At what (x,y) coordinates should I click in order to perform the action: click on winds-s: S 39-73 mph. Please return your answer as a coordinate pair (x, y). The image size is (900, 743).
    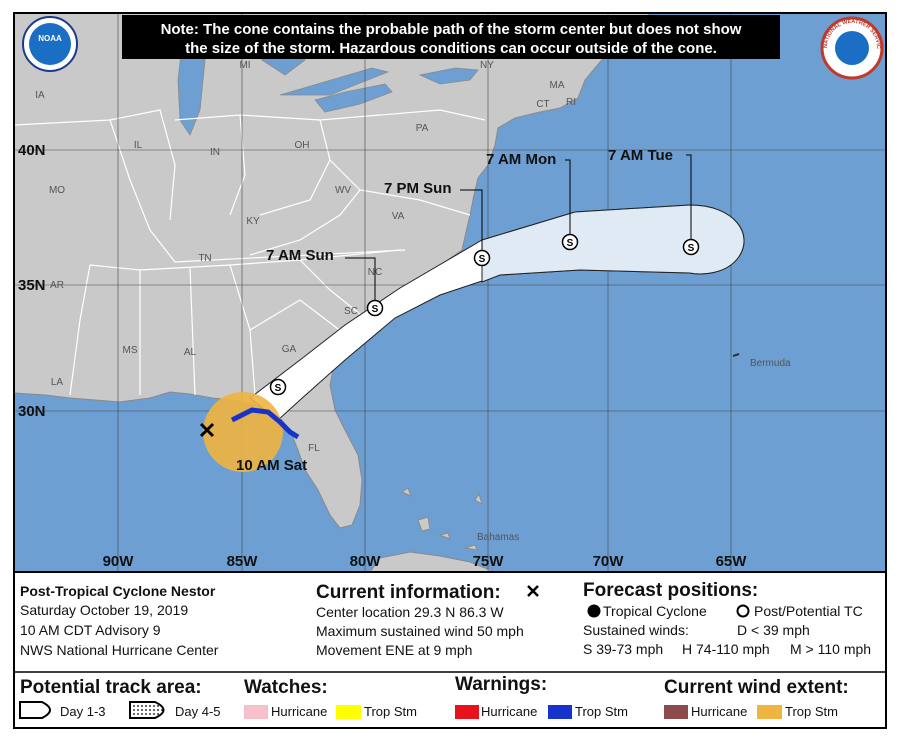
    Looking at the image, I should click on (623, 649).